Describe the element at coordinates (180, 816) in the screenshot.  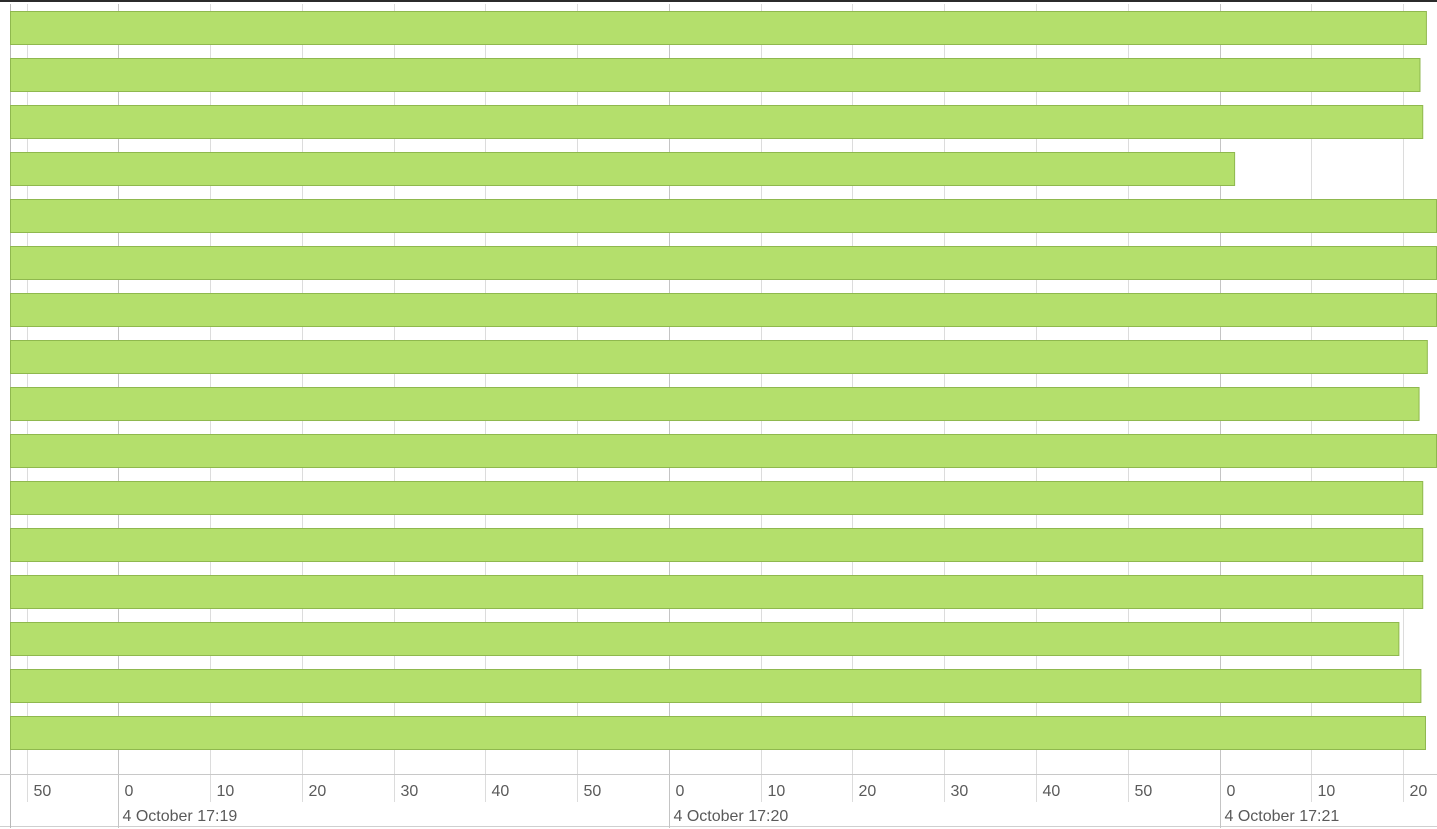
I see `date-label: 4 October 17:19` at that location.